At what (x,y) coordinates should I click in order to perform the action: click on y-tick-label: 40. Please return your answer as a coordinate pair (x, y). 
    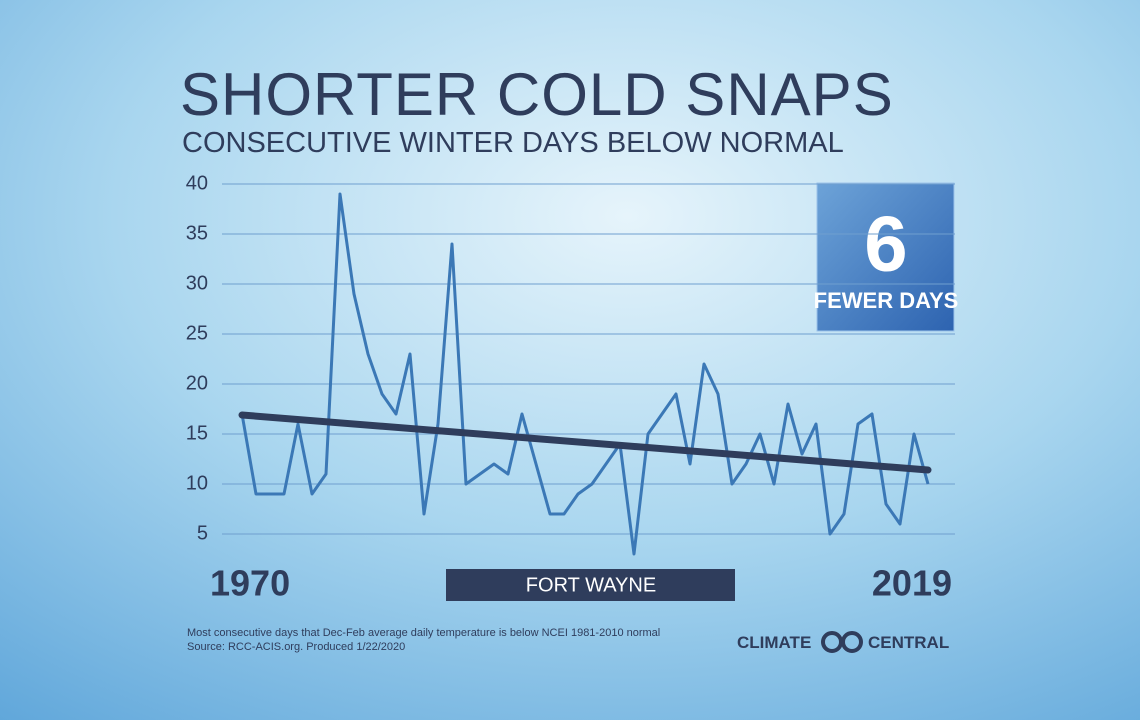
    Looking at the image, I should click on (197, 183).